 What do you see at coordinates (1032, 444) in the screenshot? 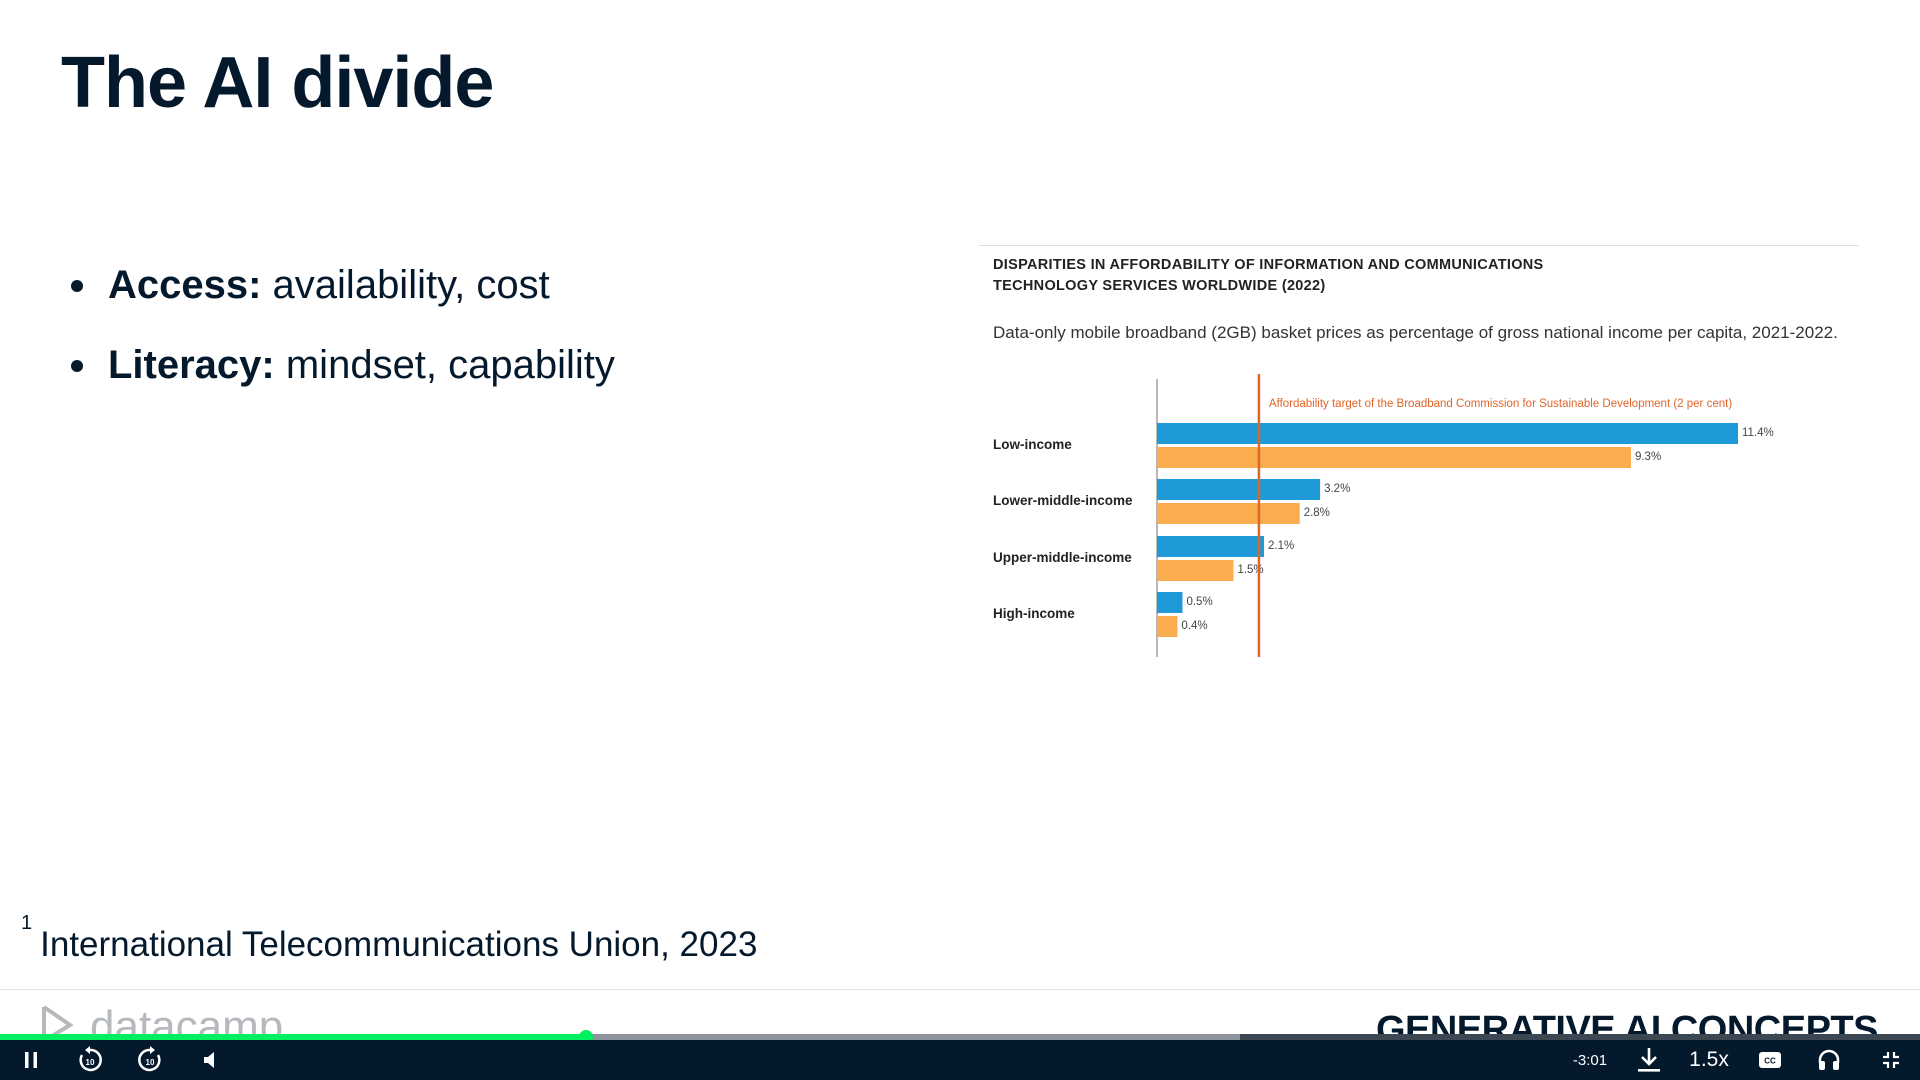
I see `category-label: Low-income` at bounding box center [1032, 444].